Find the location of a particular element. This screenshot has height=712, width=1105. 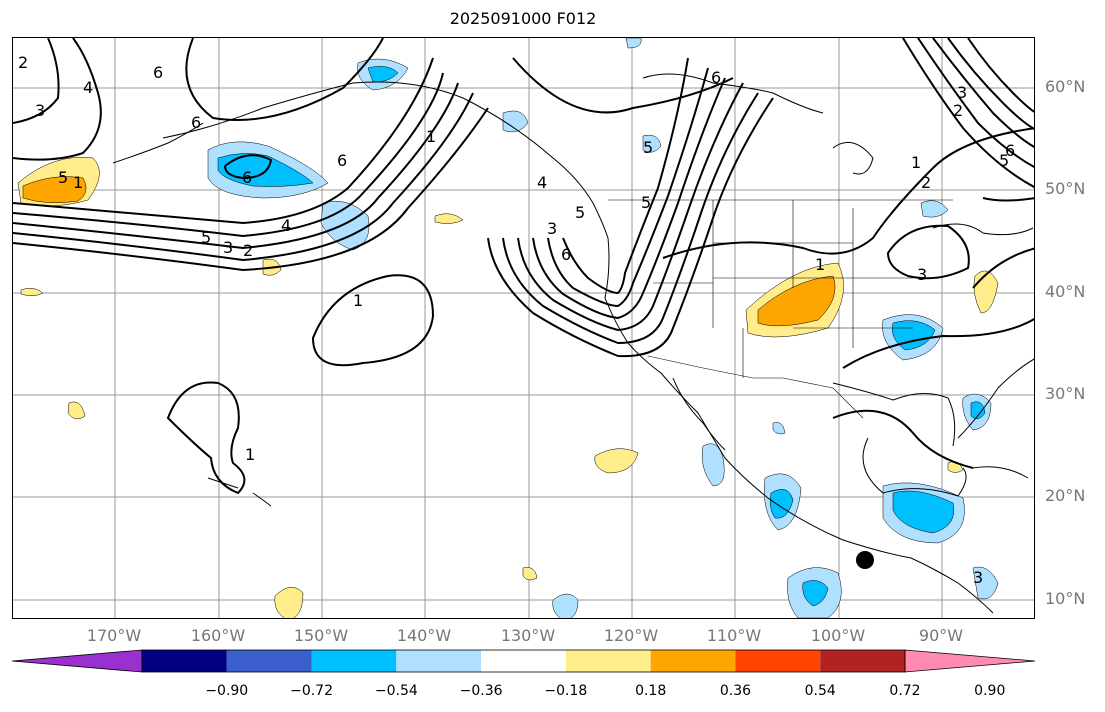

lon-label: 130°W is located at coordinates (528, 635).